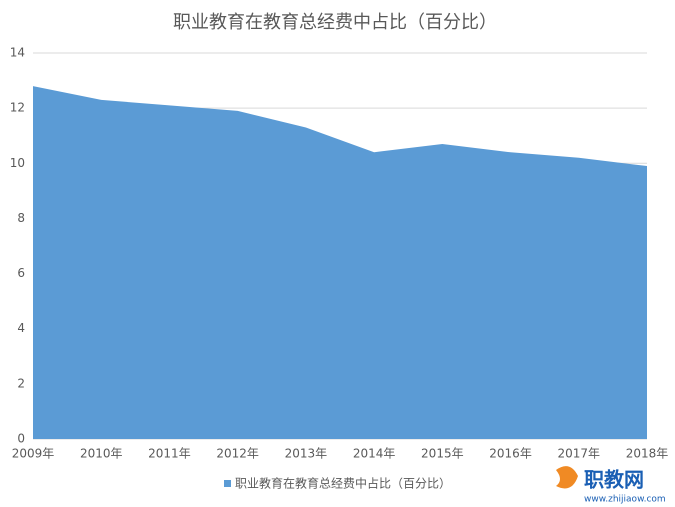 The height and width of the screenshot is (507, 675). I want to click on x-tick-label: 2012年, so click(237, 454).